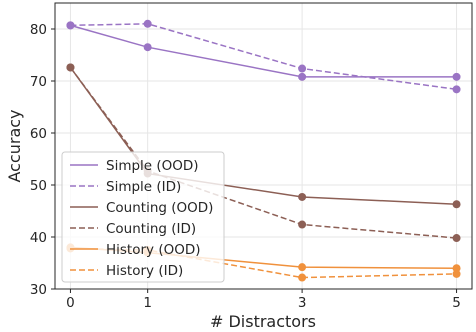 The height and width of the screenshot is (332, 476). What do you see at coordinates (14, 145) in the screenshot?
I see `y-axis-label: Accuracy` at bounding box center [14, 145].